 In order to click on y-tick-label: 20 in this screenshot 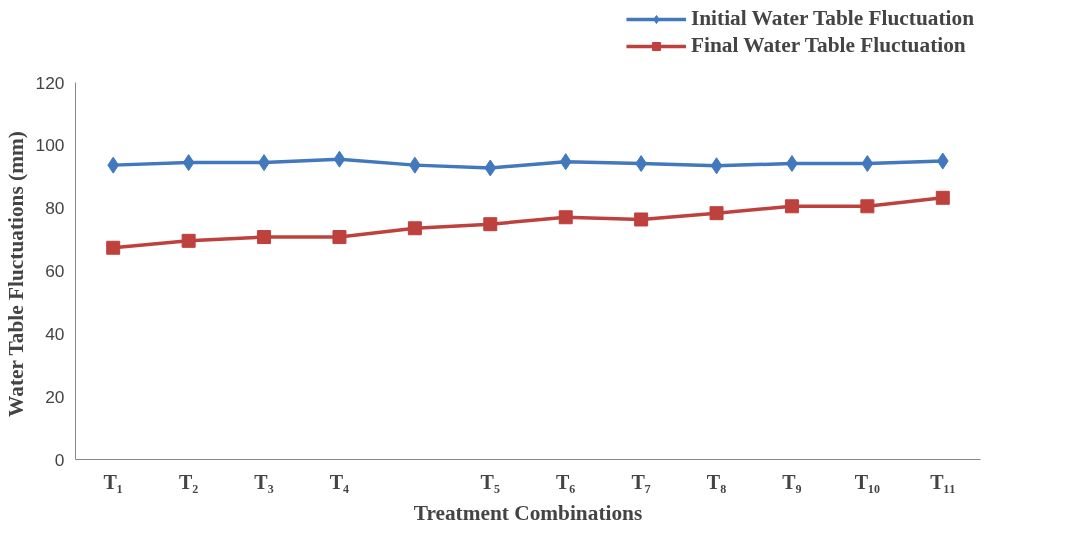, I will do `click(55, 396)`.